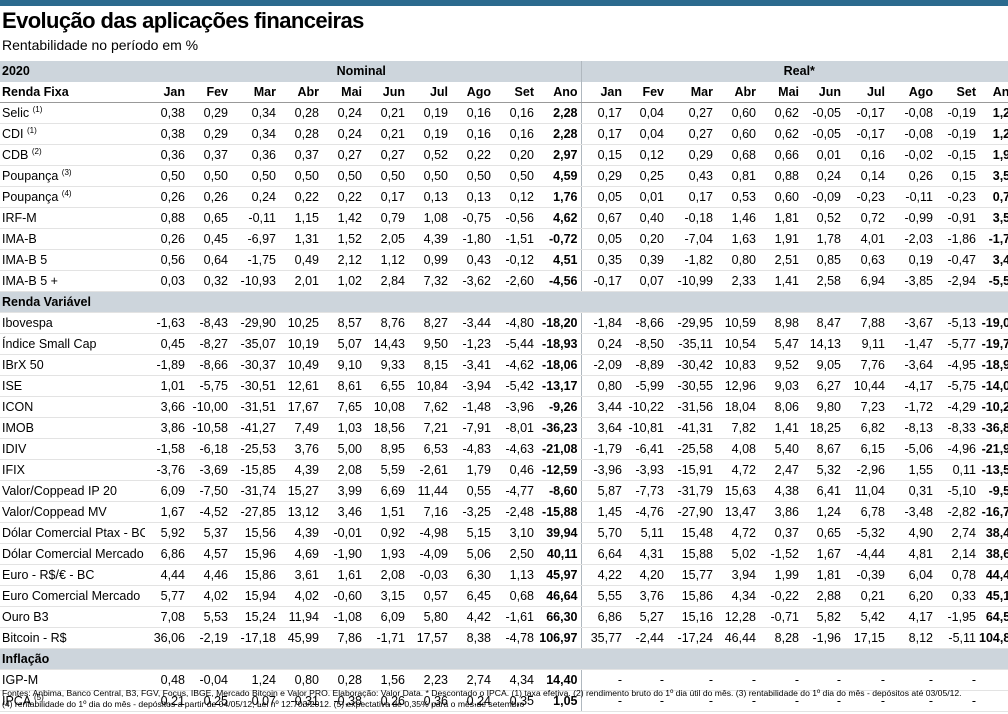 The image size is (1008, 714). I want to click on row-label: ISE, so click(12, 386).